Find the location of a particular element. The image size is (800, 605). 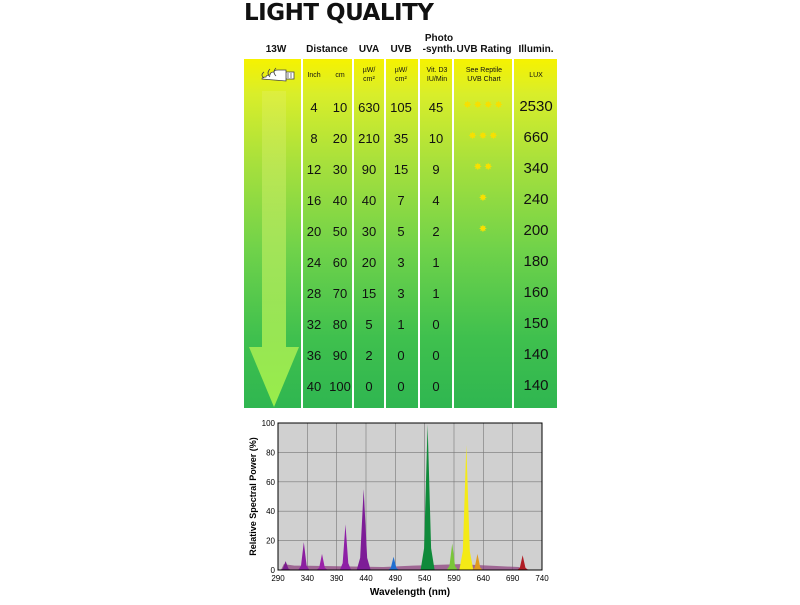

y-tick-label: 60 is located at coordinates (270, 482).